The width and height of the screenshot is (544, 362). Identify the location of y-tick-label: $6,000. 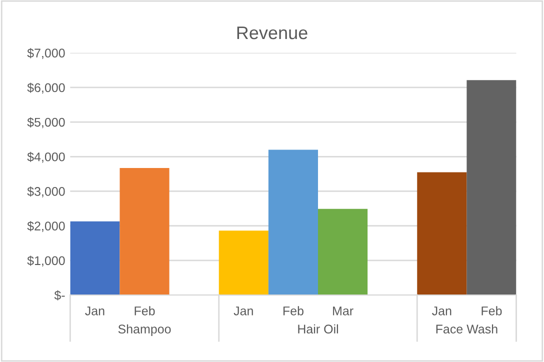
(46, 88).